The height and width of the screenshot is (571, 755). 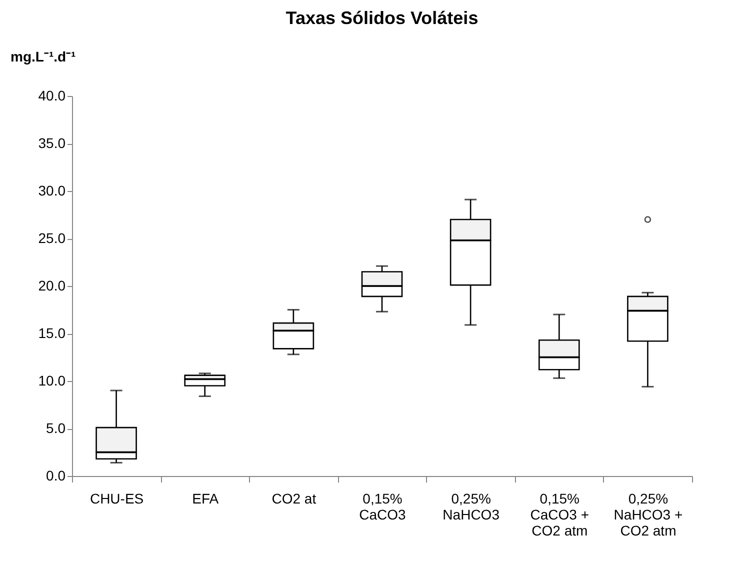 What do you see at coordinates (52, 96) in the screenshot?
I see `y-tick-label: 40.0` at bounding box center [52, 96].